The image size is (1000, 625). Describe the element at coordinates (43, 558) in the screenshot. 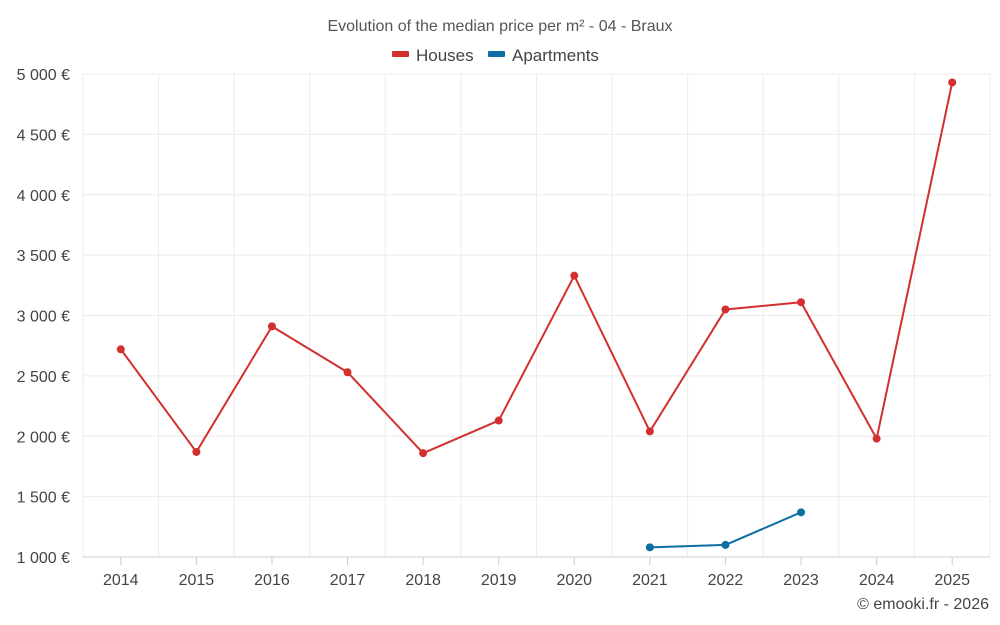

I see `y-tick-label: 1 000 €` at that location.